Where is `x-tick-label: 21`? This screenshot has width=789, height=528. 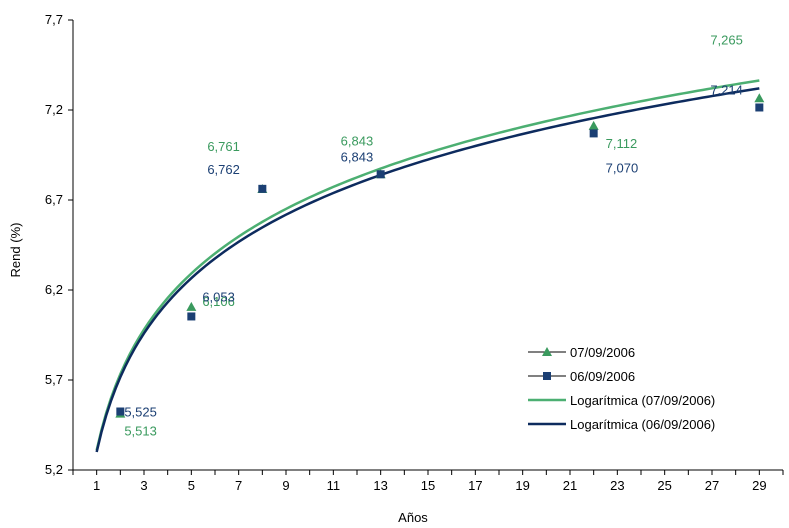 x-tick-label: 21 is located at coordinates (570, 485).